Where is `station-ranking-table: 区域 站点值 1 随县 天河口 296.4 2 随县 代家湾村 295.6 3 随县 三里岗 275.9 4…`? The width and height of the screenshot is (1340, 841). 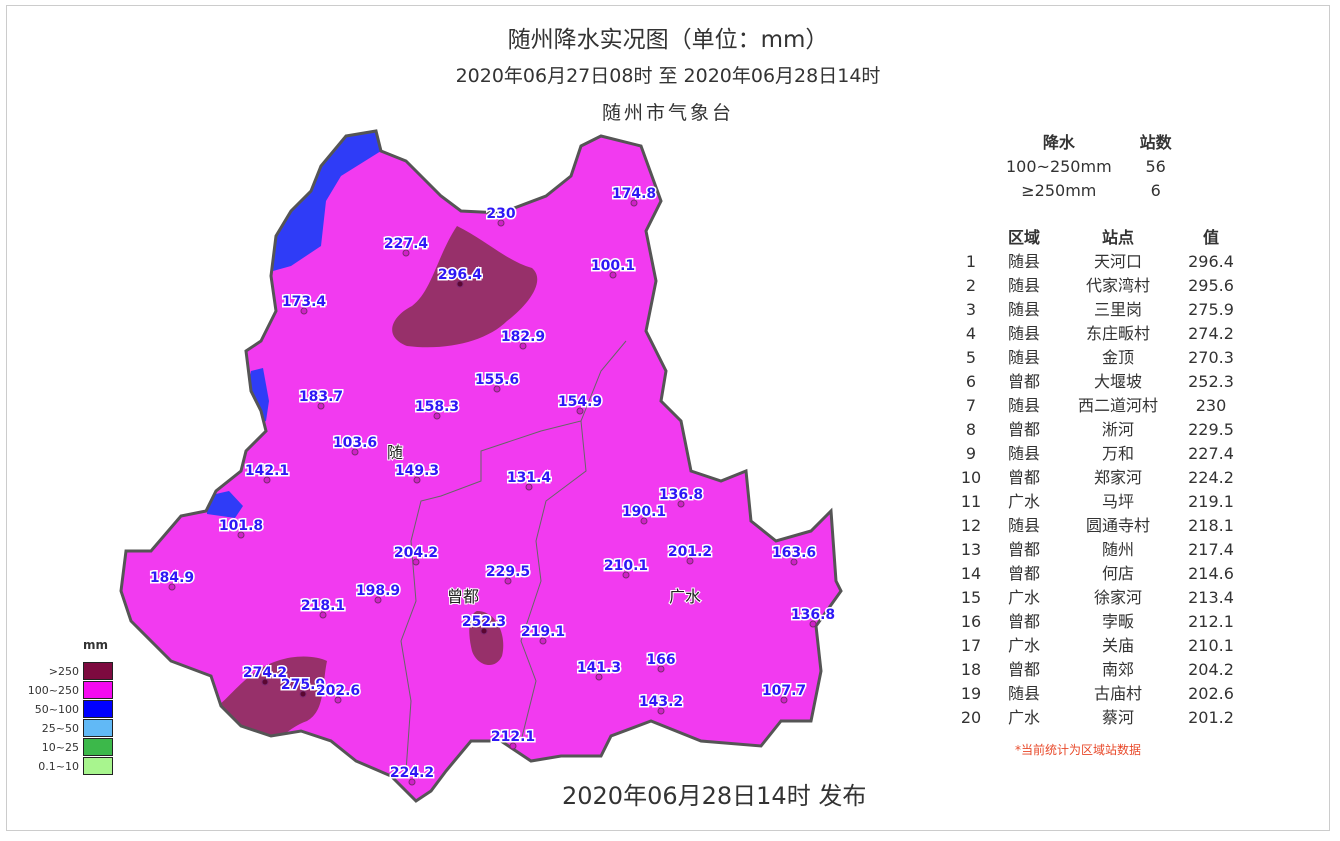 station-ranking-table: 区域 站点值 1 随县 天河口 296.4 2 随县 代家湾村 295.6 3 随县 三里岗 275.9 4… is located at coordinates (1098, 478).